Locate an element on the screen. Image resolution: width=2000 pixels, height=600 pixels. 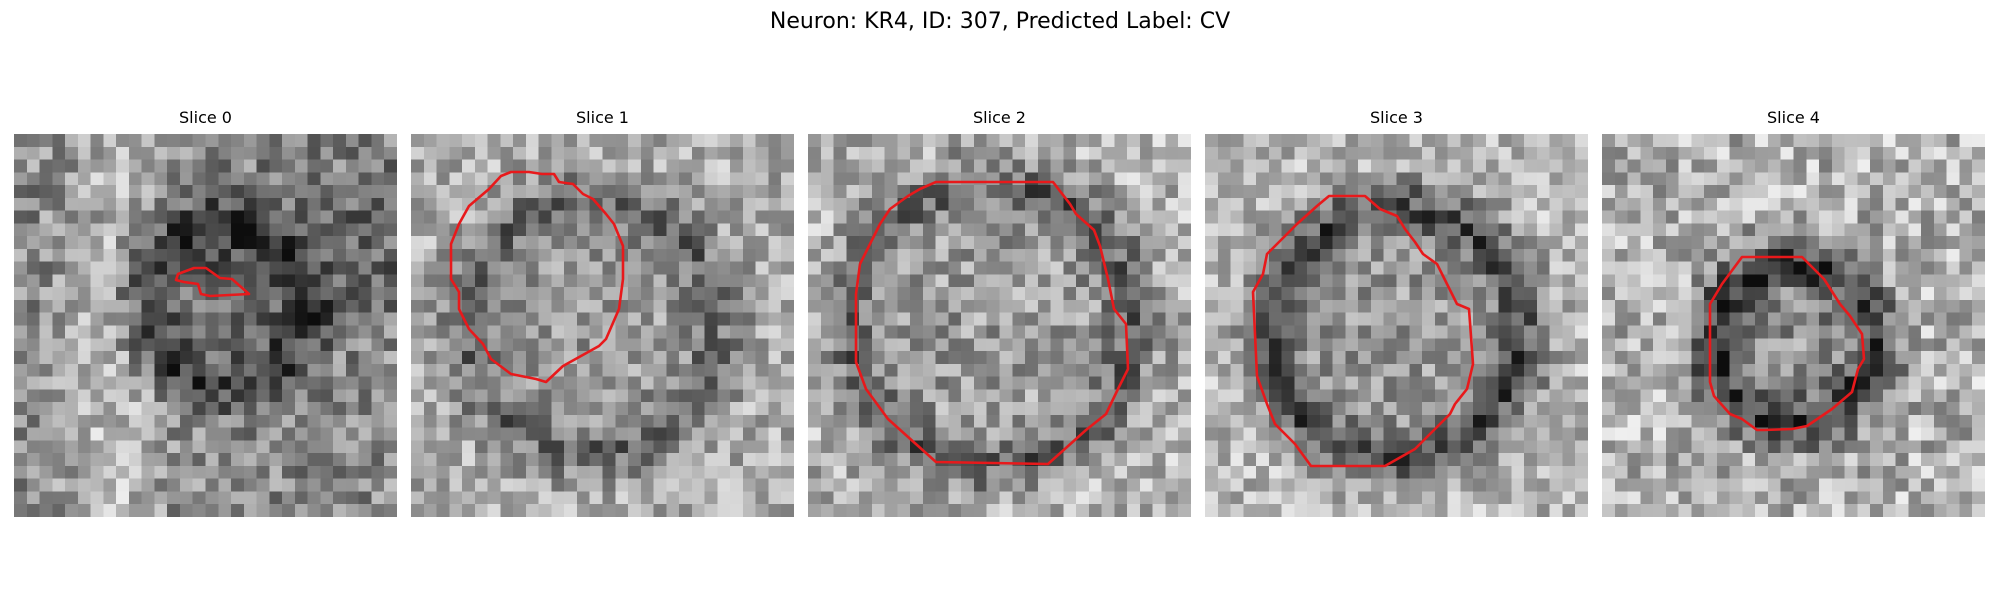
slice-title-4: Slice 4 is located at coordinates (1793, 117).